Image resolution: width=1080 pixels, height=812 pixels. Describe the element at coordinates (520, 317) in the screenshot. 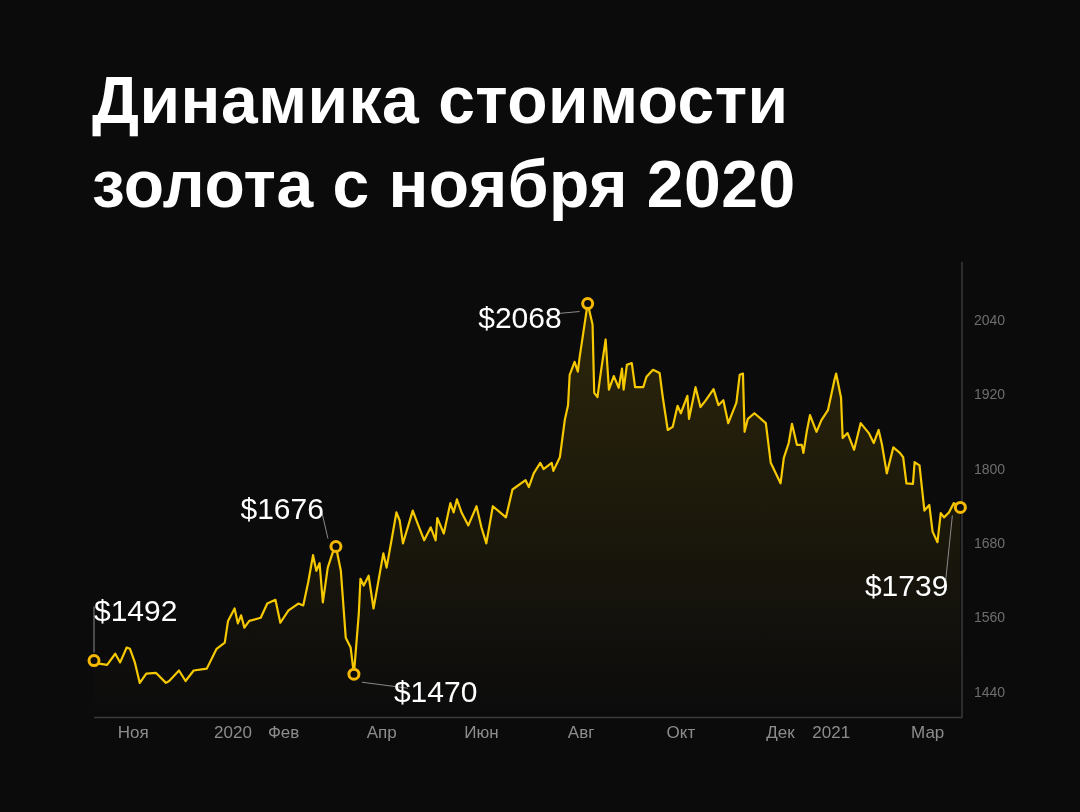

I see `annotation: $2068` at that location.